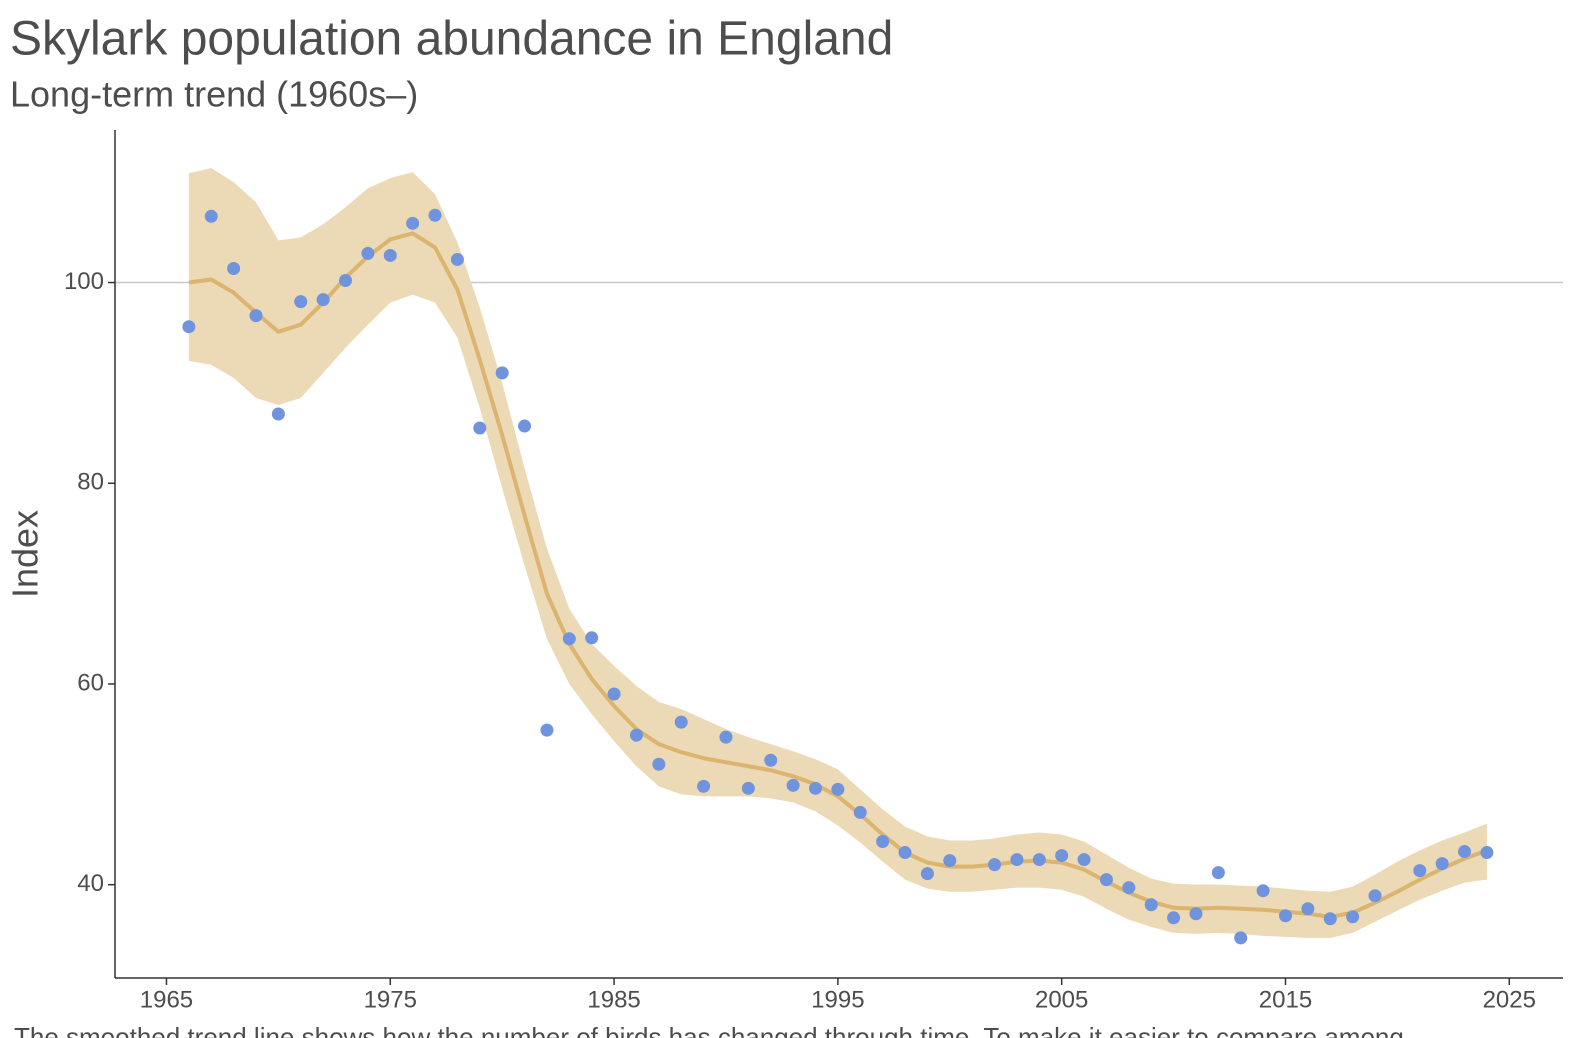 Image resolution: width=1575 pixels, height=1038 pixels. Describe the element at coordinates (90, 883) in the screenshot. I see `y-tick-label: 40` at that location.